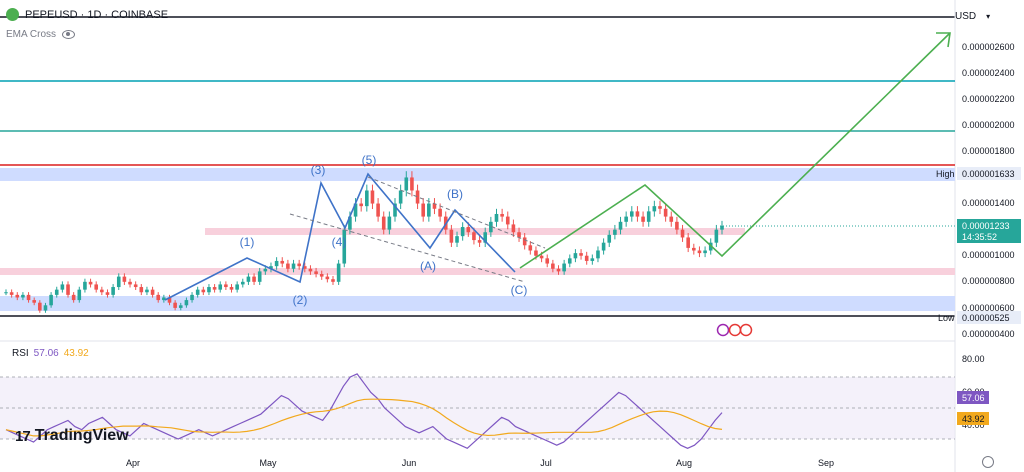 The height and width of the screenshot is (472, 1024). What do you see at coordinates (41, 34) in the screenshot?
I see `indicator-legend: EMA Cross` at bounding box center [41, 34].